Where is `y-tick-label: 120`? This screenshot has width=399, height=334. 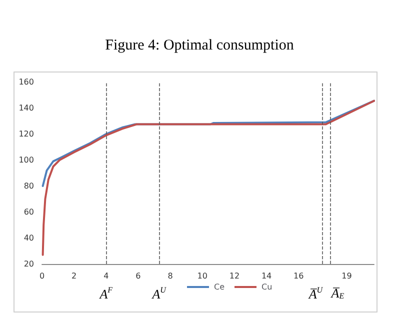 y-tick-label: 120 is located at coordinates (26, 134).